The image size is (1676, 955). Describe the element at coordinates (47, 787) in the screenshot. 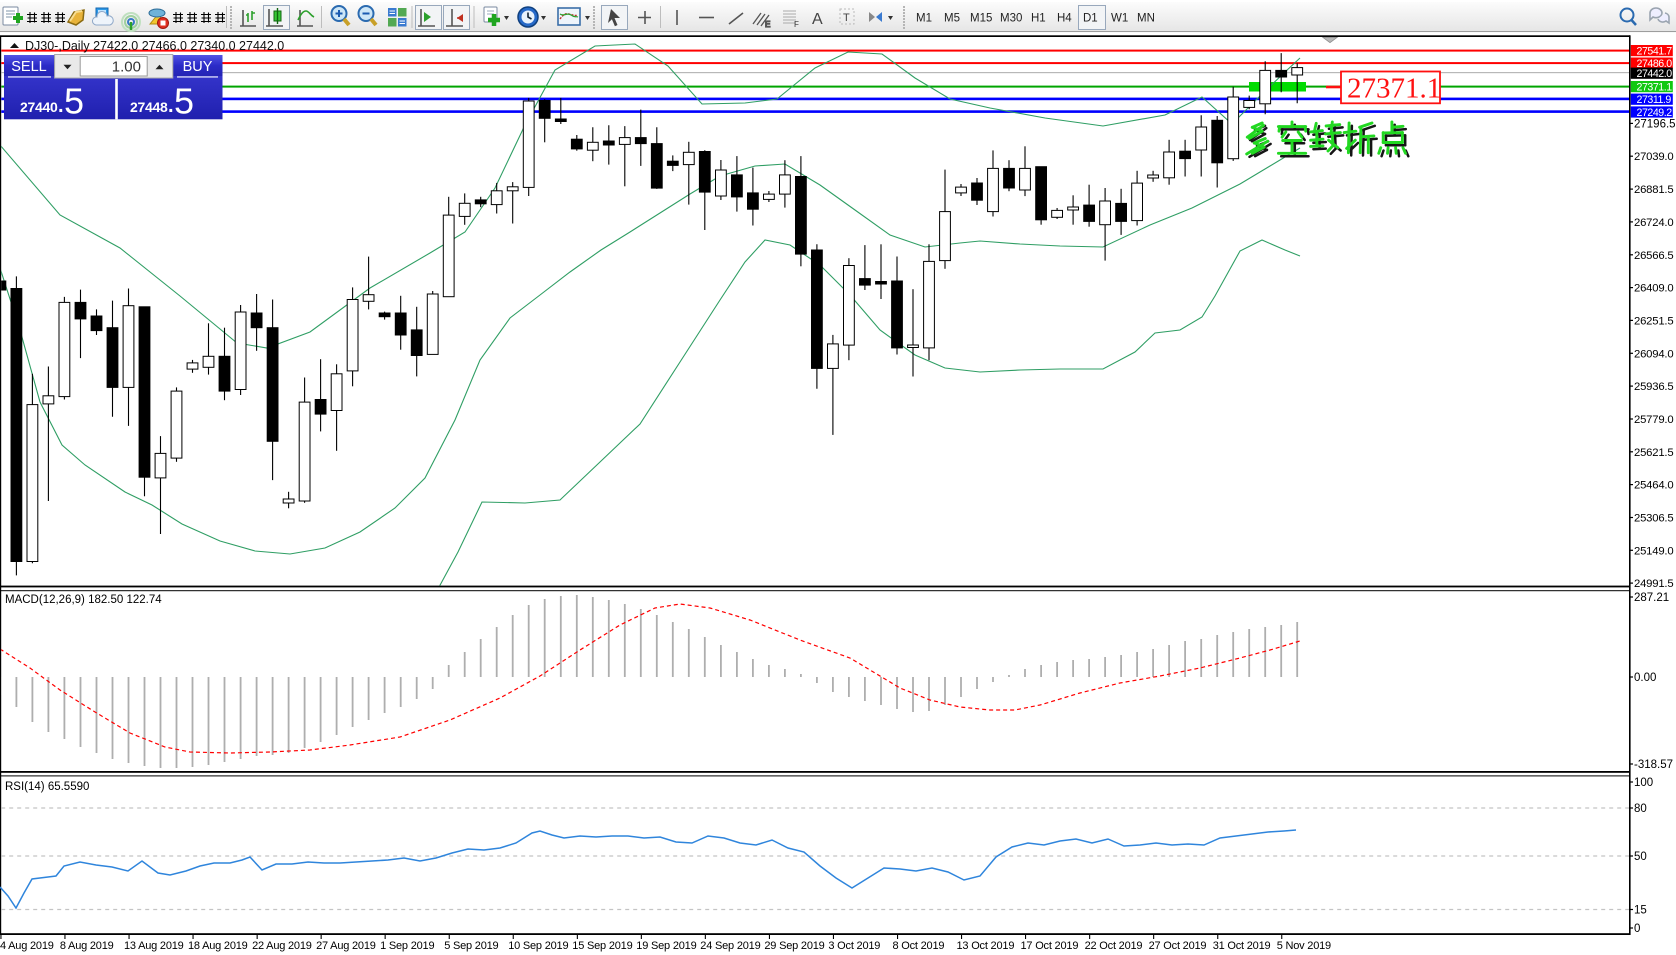

I see `svg-text: RSI(14) 65.5590` at that location.